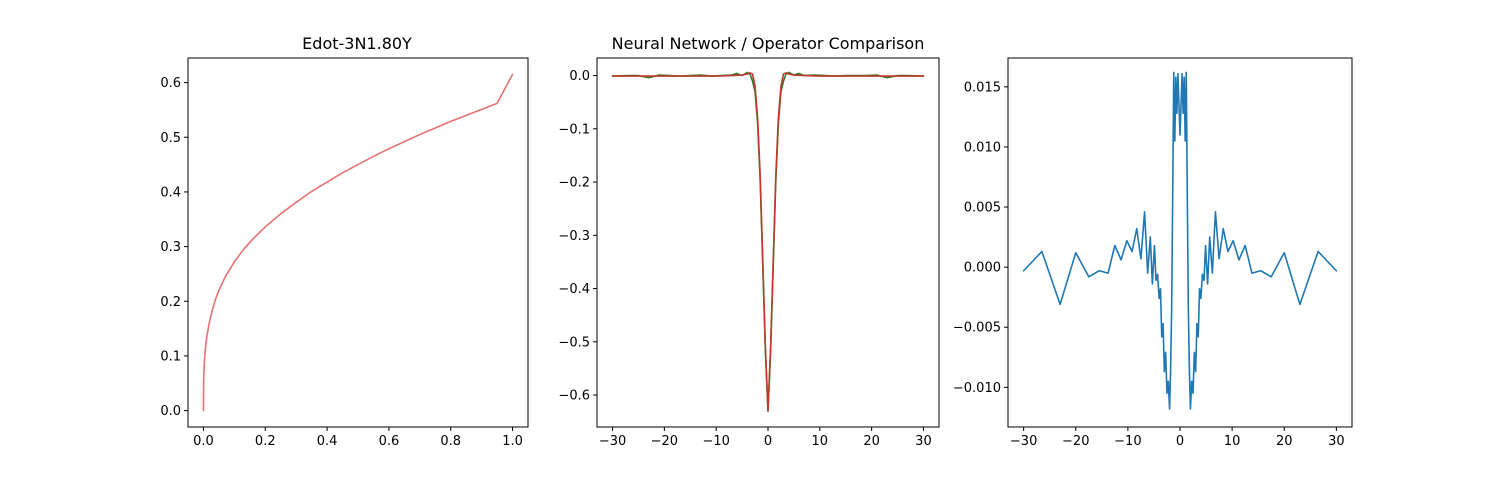  What do you see at coordinates (579, 76) in the screenshot?
I see `middle-chart-y-tick-label: 0.0` at bounding box center [579, 76].